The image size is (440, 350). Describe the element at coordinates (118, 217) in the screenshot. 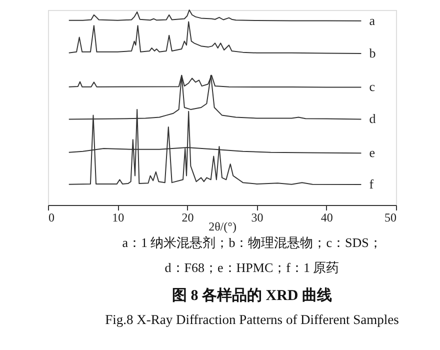

I see `x-tick-label: 10` at that location.